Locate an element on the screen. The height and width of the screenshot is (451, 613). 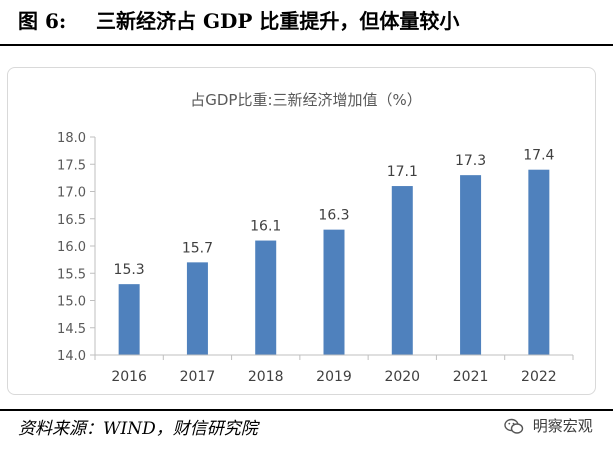
watermark-text: 明察宏观 is located at coordinates (562, 426).